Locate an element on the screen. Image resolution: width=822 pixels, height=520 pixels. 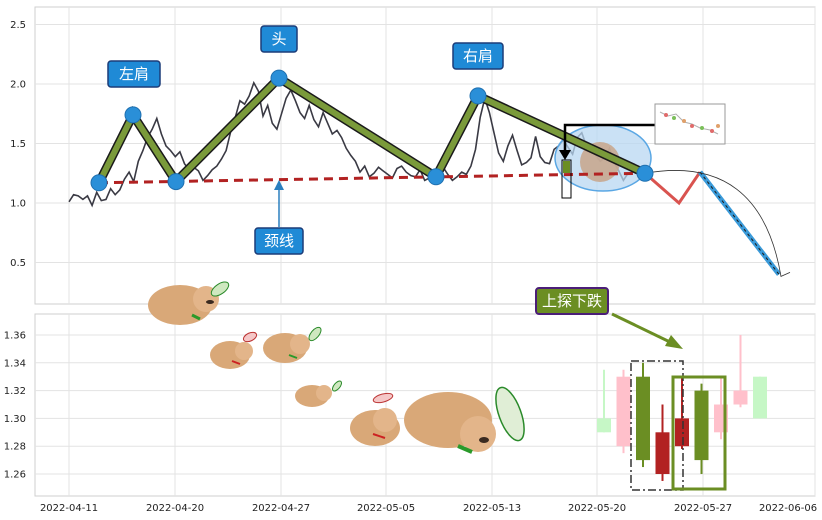
price-y-ticks: 0.5 1.0 1.5 2.0 2.5 is located at coordinates (18, 144).